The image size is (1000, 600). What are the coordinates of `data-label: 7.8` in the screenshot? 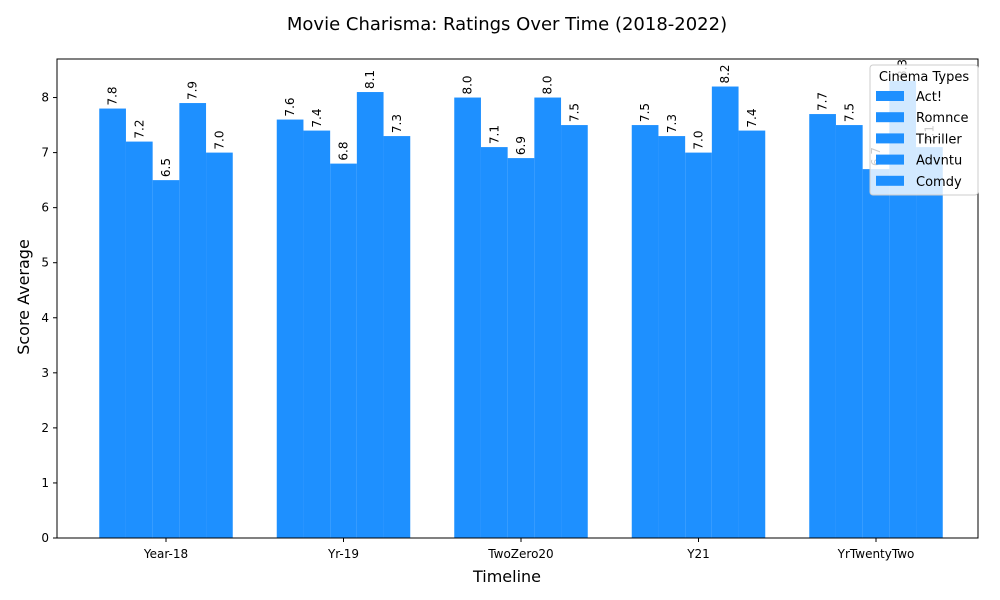 It's located at (113, 95).